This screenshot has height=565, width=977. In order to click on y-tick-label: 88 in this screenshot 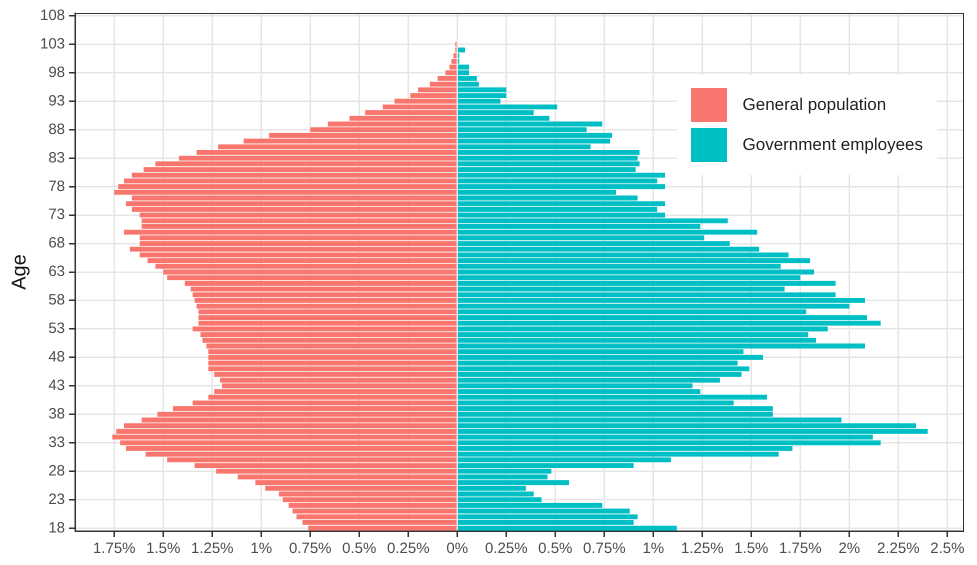, I will do `click(57, 129)`.